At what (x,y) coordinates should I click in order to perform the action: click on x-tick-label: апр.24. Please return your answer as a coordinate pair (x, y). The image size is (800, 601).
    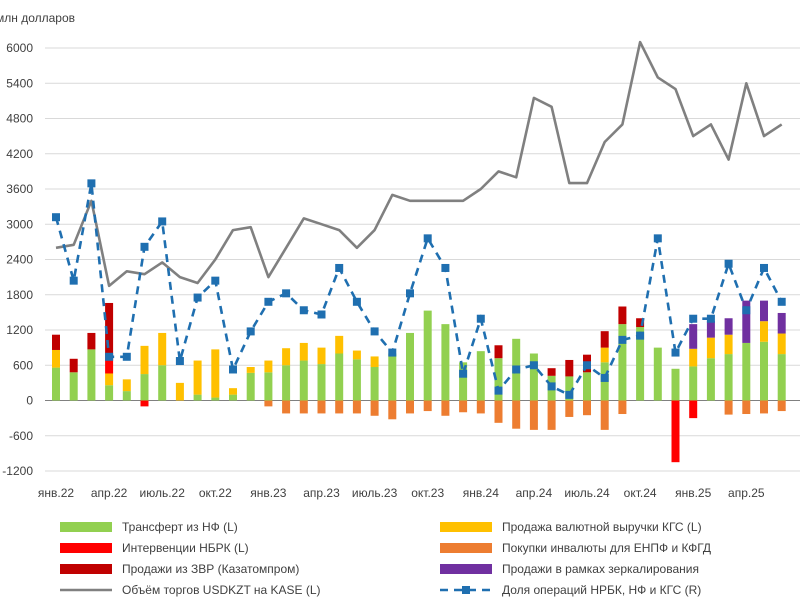
    Looking at the image, I should click on (534, 493).